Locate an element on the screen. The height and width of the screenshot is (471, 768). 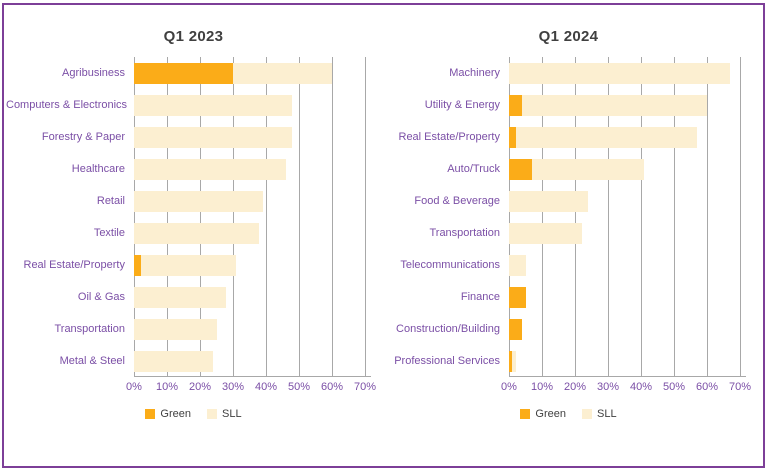
x-tick-label: 70% is located at coordinates (365, 387).